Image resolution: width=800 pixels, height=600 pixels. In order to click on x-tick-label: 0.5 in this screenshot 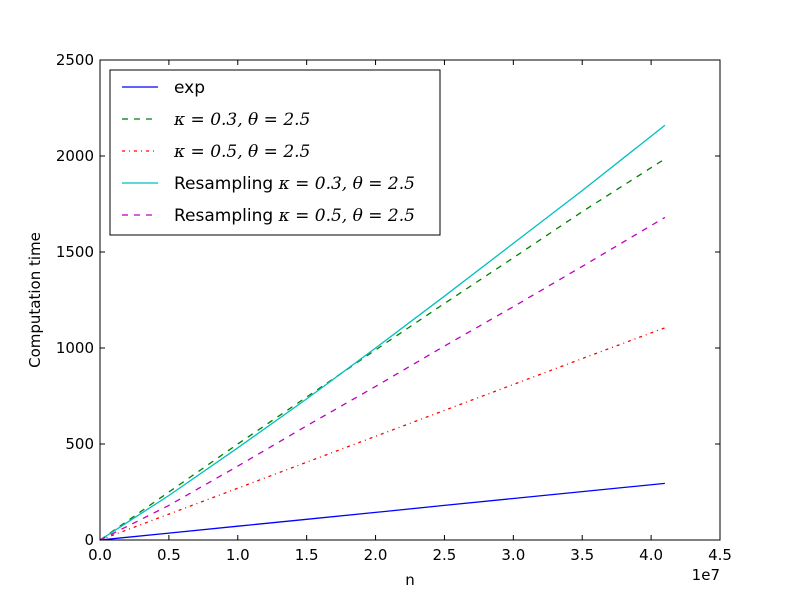, I will do `click(169, 555)`.